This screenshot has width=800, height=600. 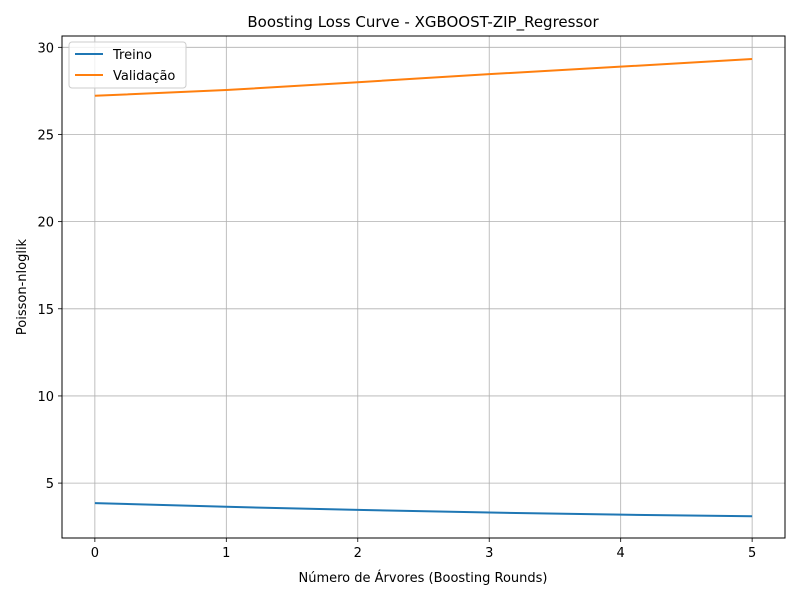 What do you see at coordinates (45, 397) in the screenshot?
I see `y-tick-label: 10` at bounding box center [45, 397].